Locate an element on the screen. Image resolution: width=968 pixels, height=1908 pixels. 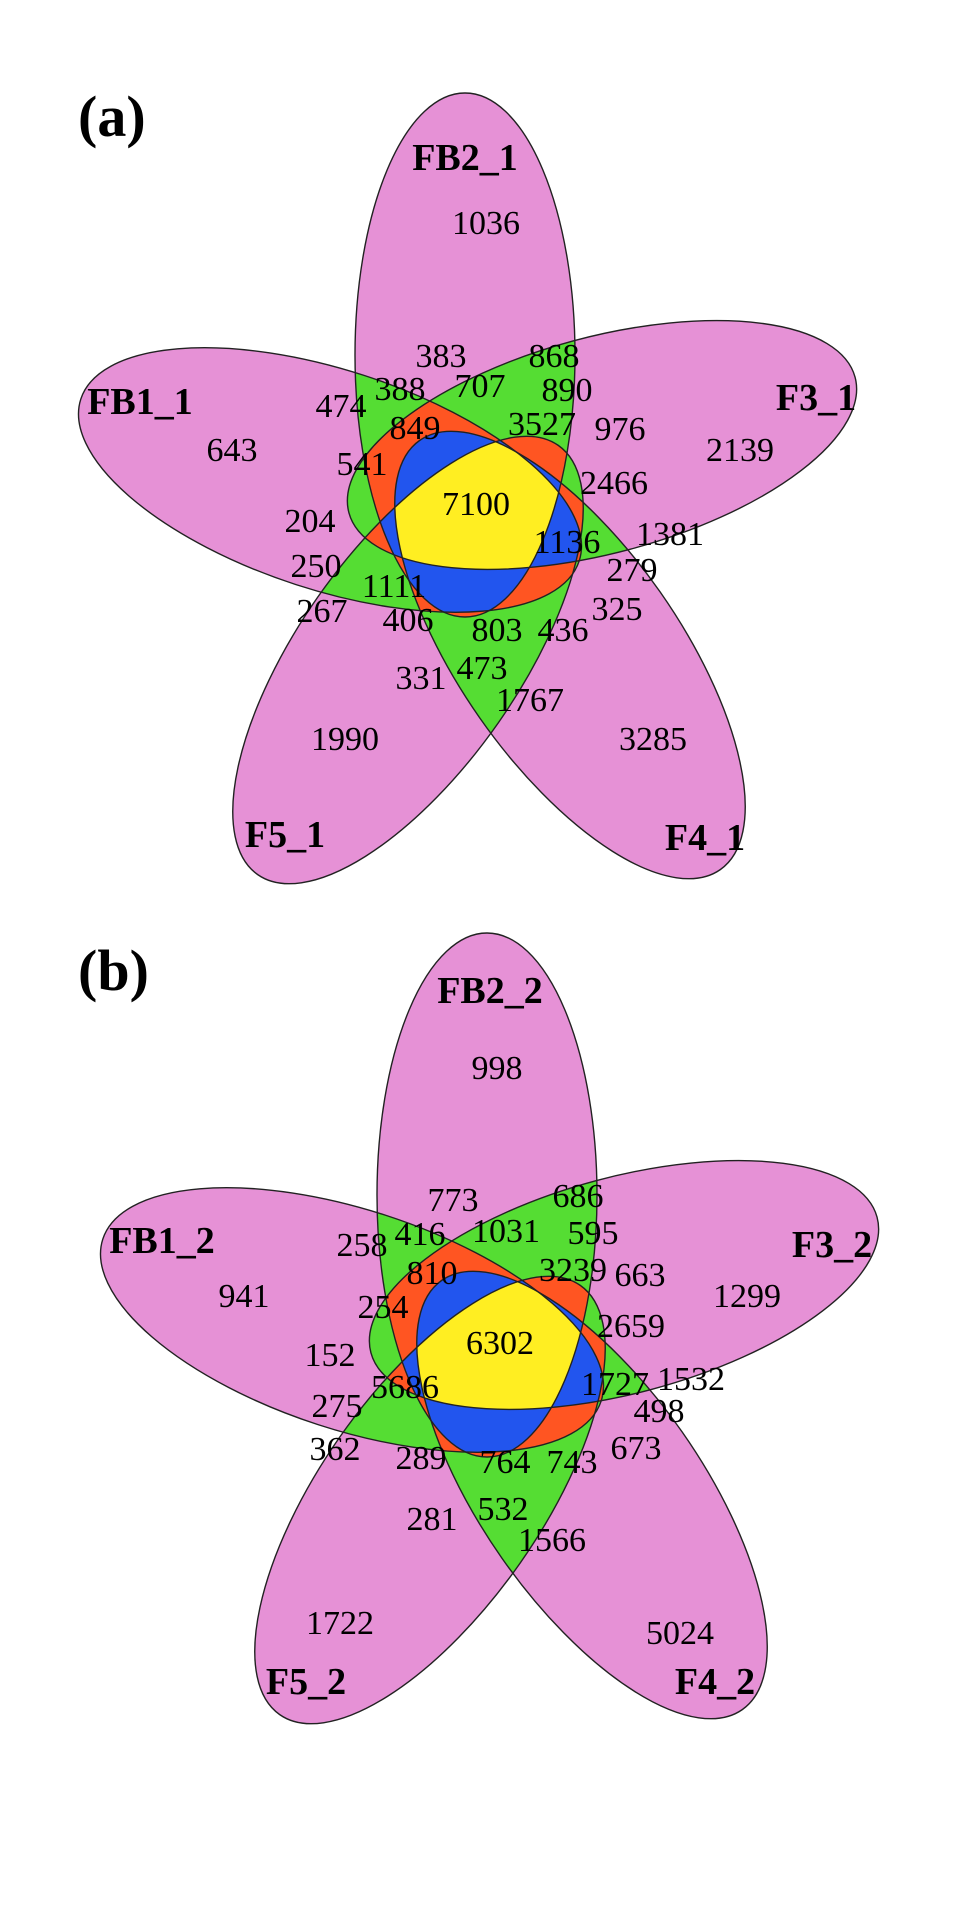
set-label-fb2: FB2_2 is located at coordinates (490, 991).